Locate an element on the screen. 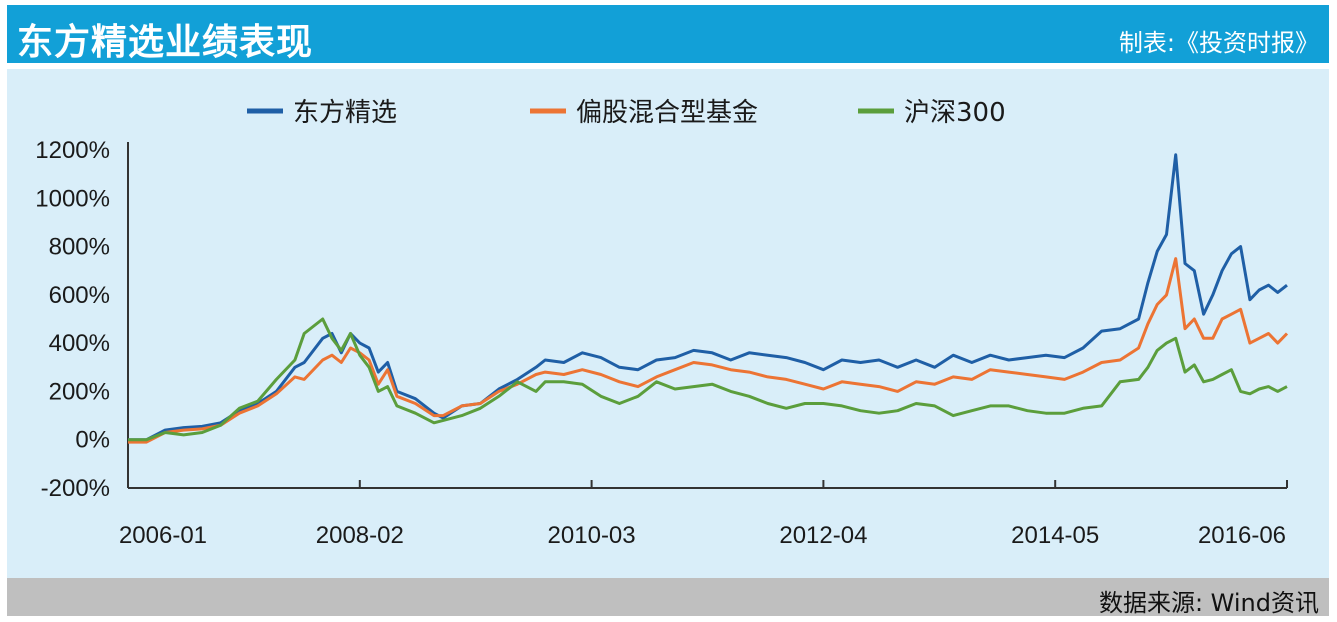  legend-label: 东方精选 is located at coordinates (345, 113).